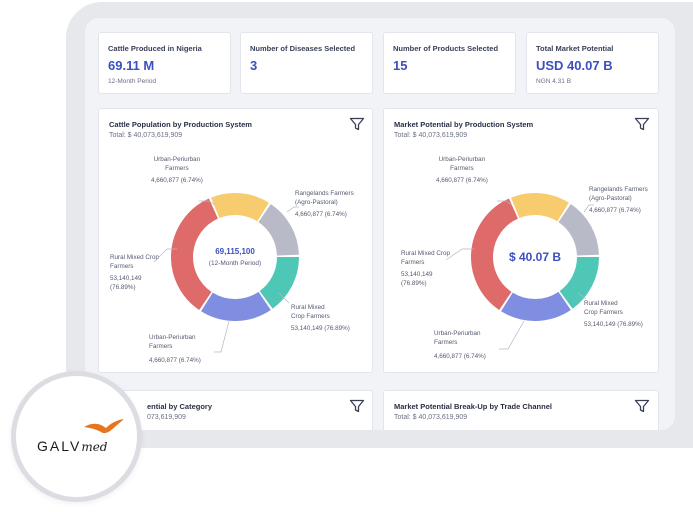 Image resolution: width=693 pixels, height=512 pixels. I want to click on kpi-value: 3, so click(254, 65).